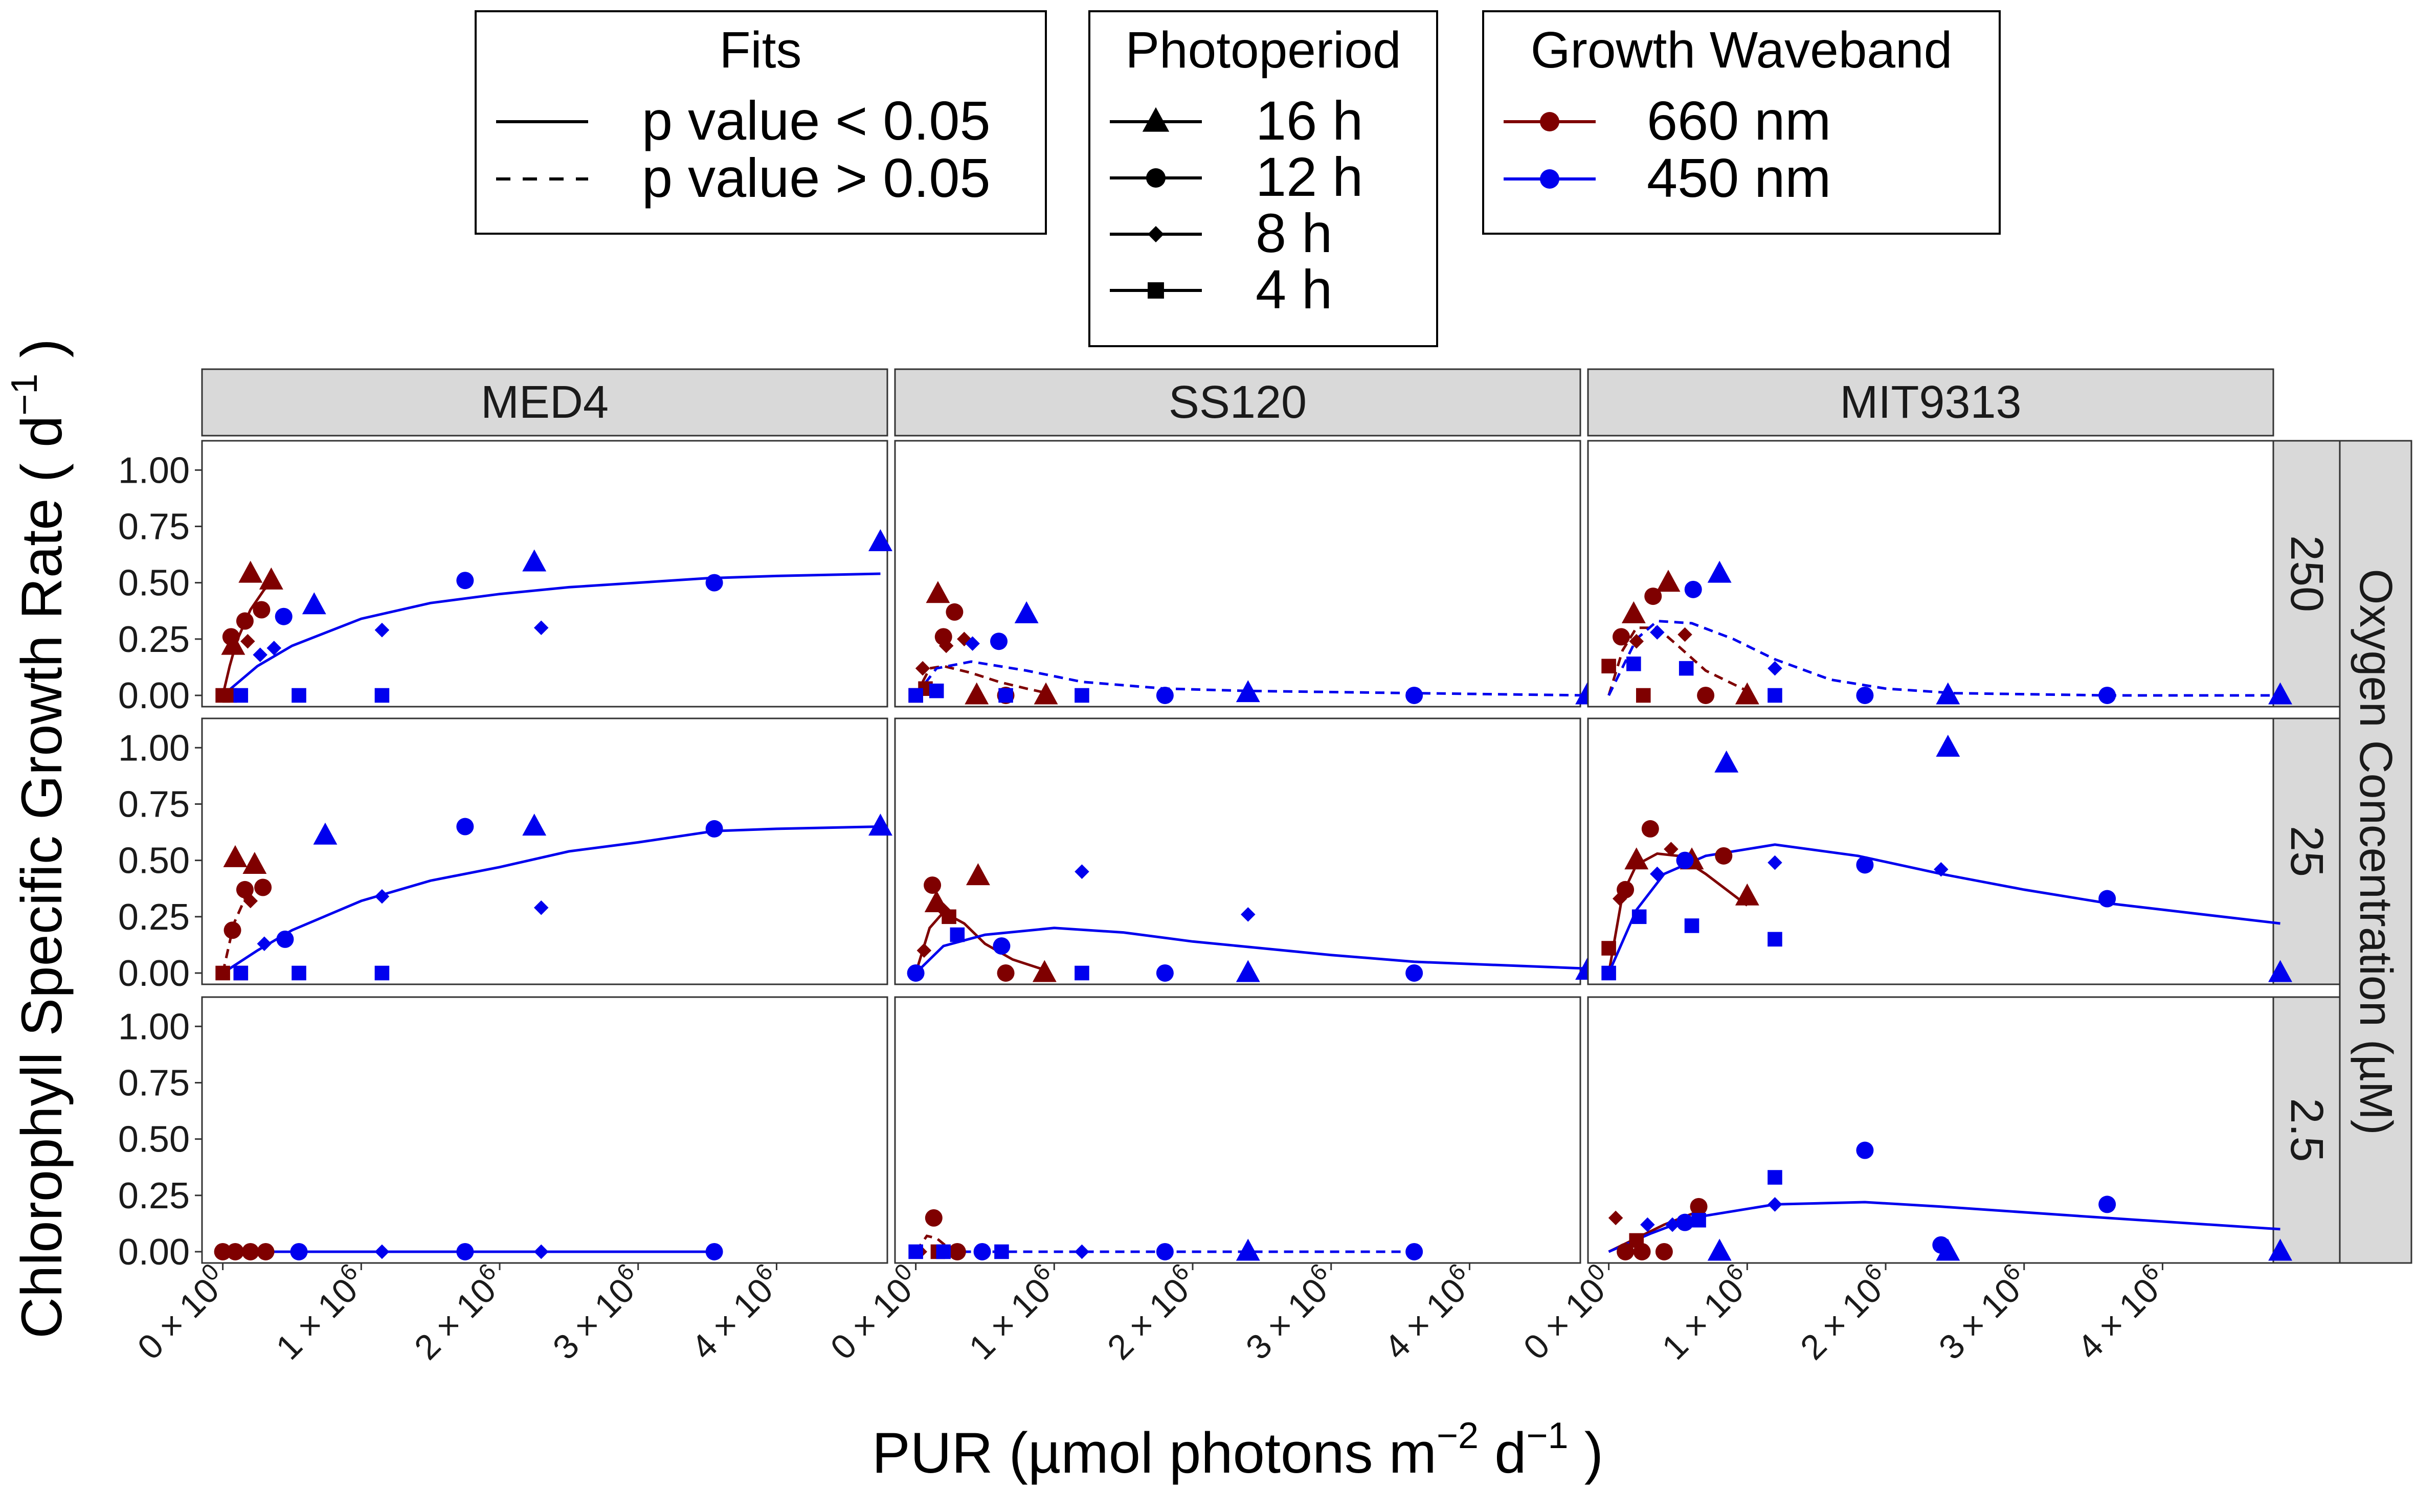 Image resolution: width=2416 pixels, height=1512 pixels. Describe the element at coordinates (1547, 1435) in the screenshot. I see `x-axis-title-sup: −1` at that location.